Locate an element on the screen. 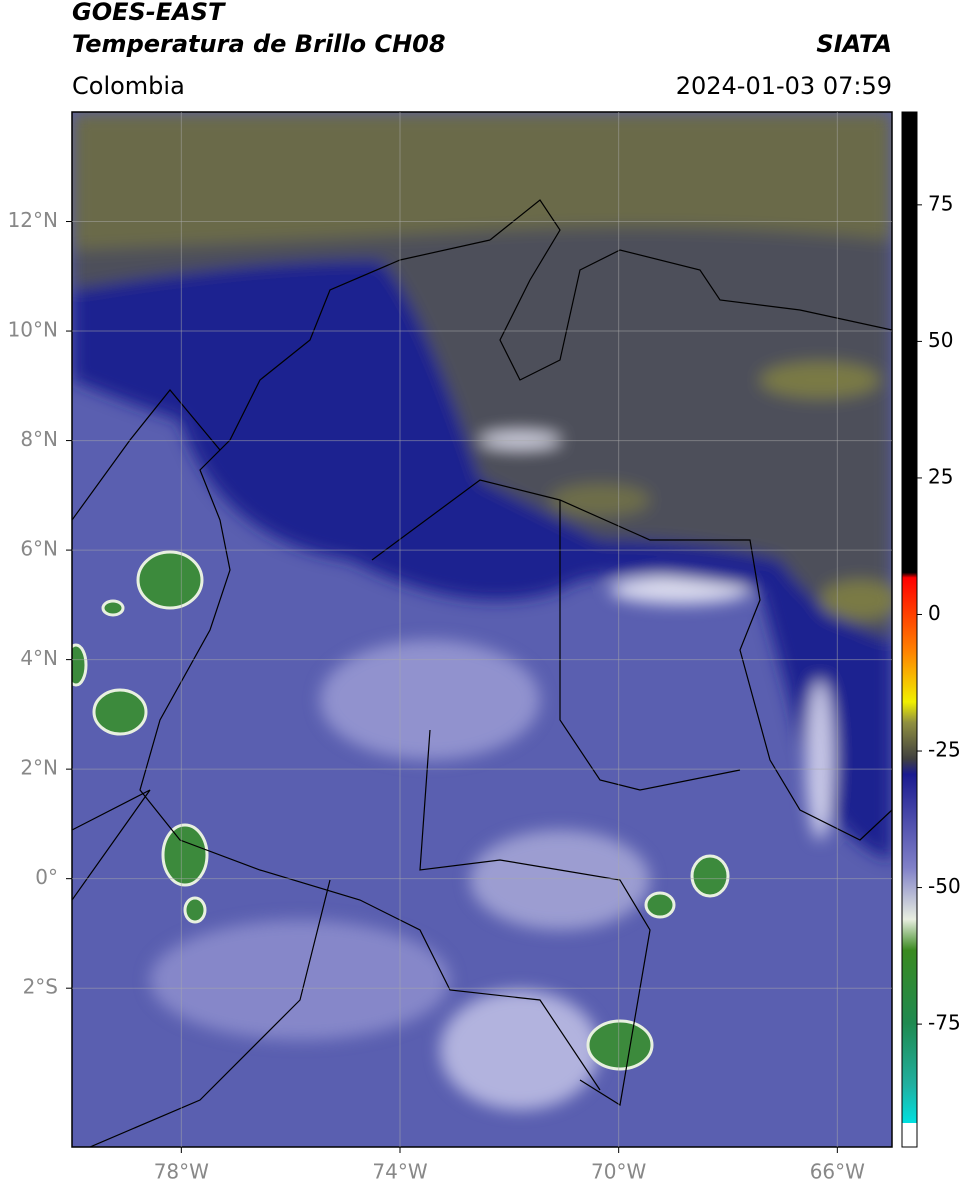 The height and width of the screenshot is (1190, 966). colorbar-tick-label: 75 is located at coordinates (940, 203).